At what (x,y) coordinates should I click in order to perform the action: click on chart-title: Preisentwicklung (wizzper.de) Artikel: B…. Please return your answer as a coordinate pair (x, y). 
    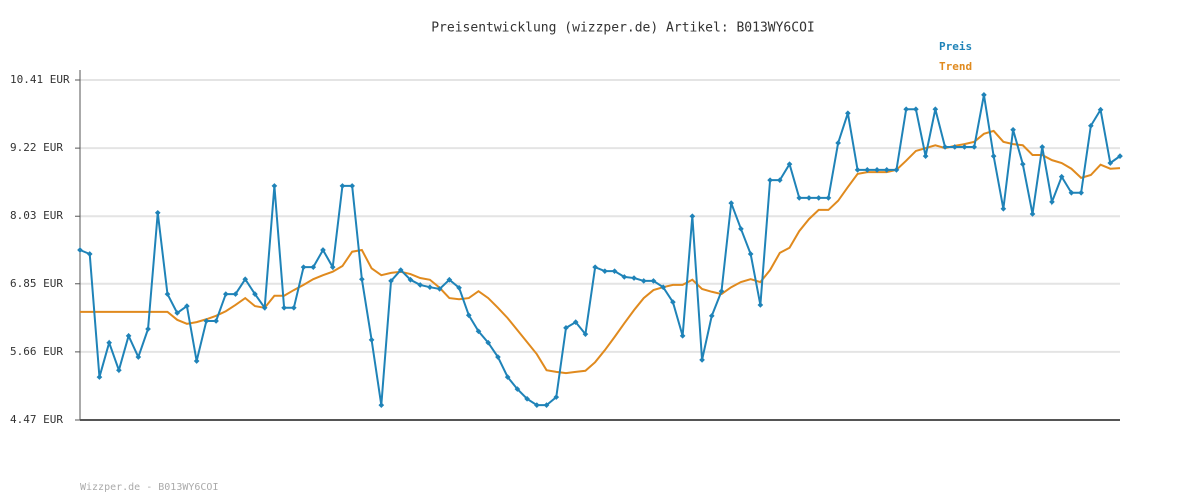
    Looking at the image, I should click on (623, 28).